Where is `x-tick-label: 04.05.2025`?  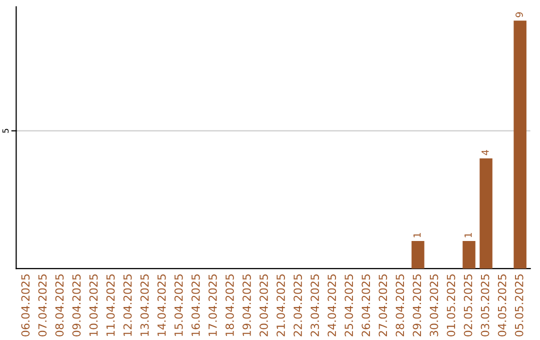
x-tick-label: 04.05.2025 is located at coordinates (502, 305).